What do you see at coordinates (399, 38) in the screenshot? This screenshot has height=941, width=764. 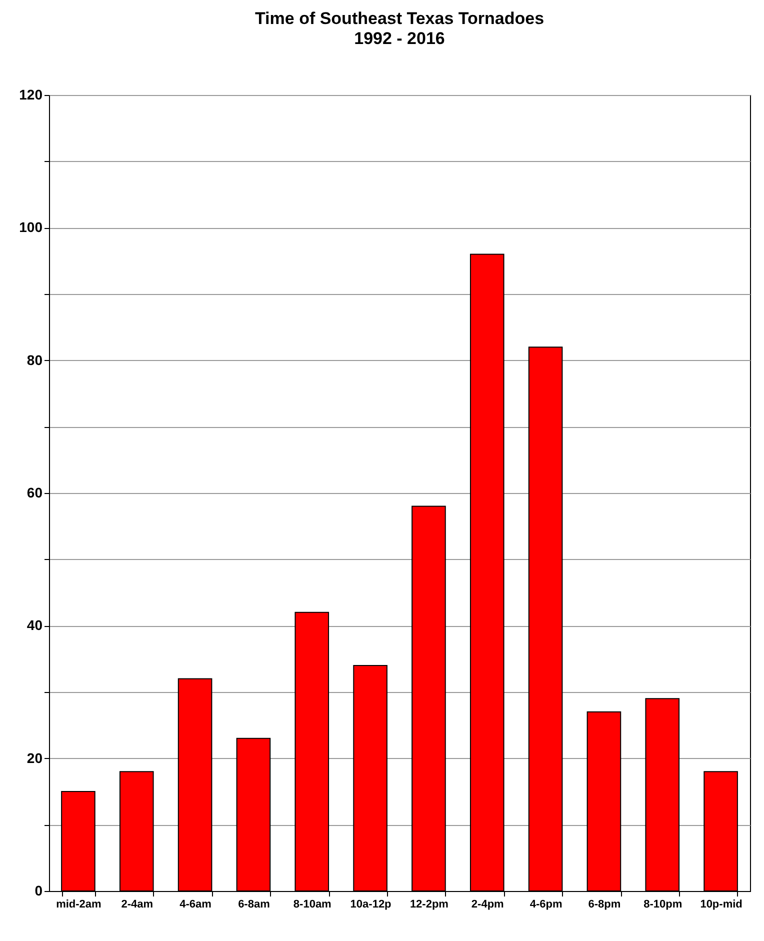 I see `chart-subtitle: 1992 - 2016` at bounding box center [399, 38].